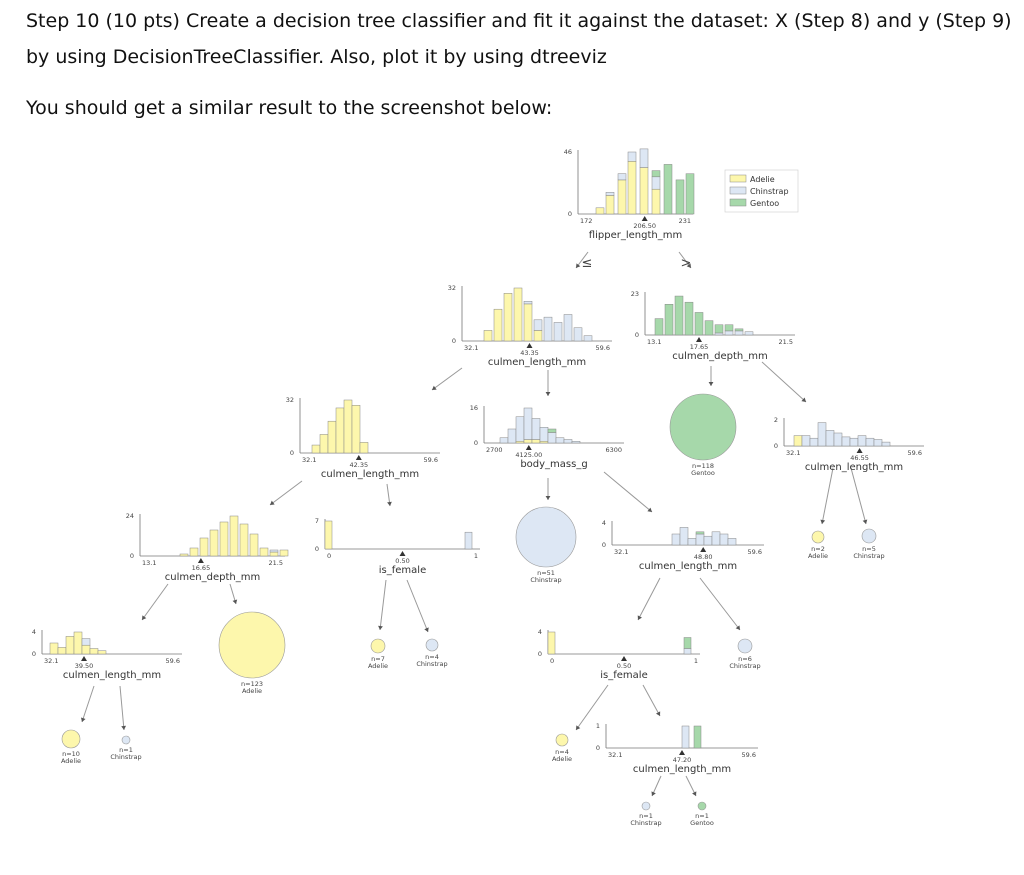 The image size is (1024, 875). Describe the element at coordinates (568, 152) in the screenshot. I see `y-max-label: 46` at that location.